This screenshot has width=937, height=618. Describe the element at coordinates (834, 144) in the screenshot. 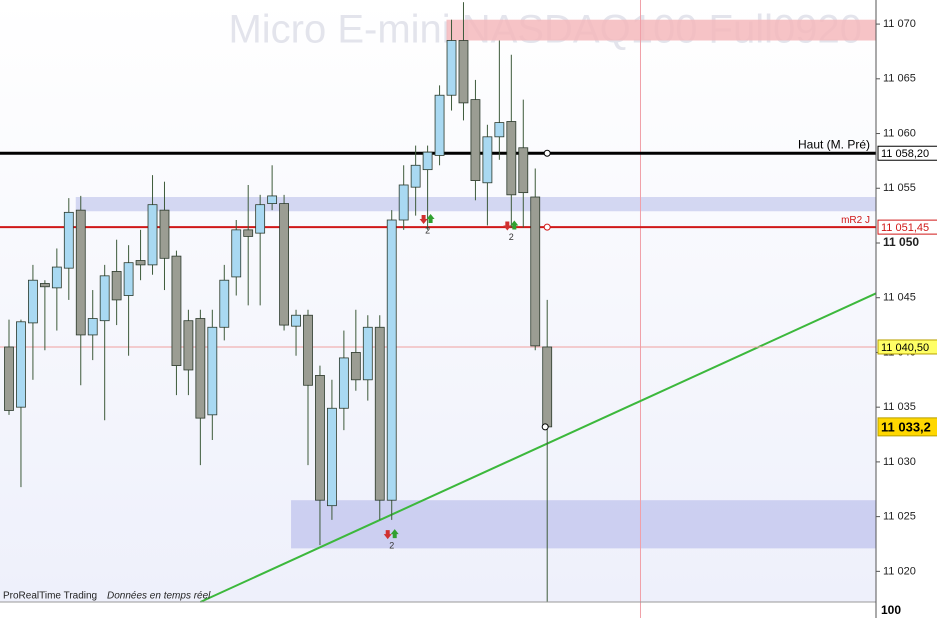

I see `level-name: Haut (M. Pré)` at that location.